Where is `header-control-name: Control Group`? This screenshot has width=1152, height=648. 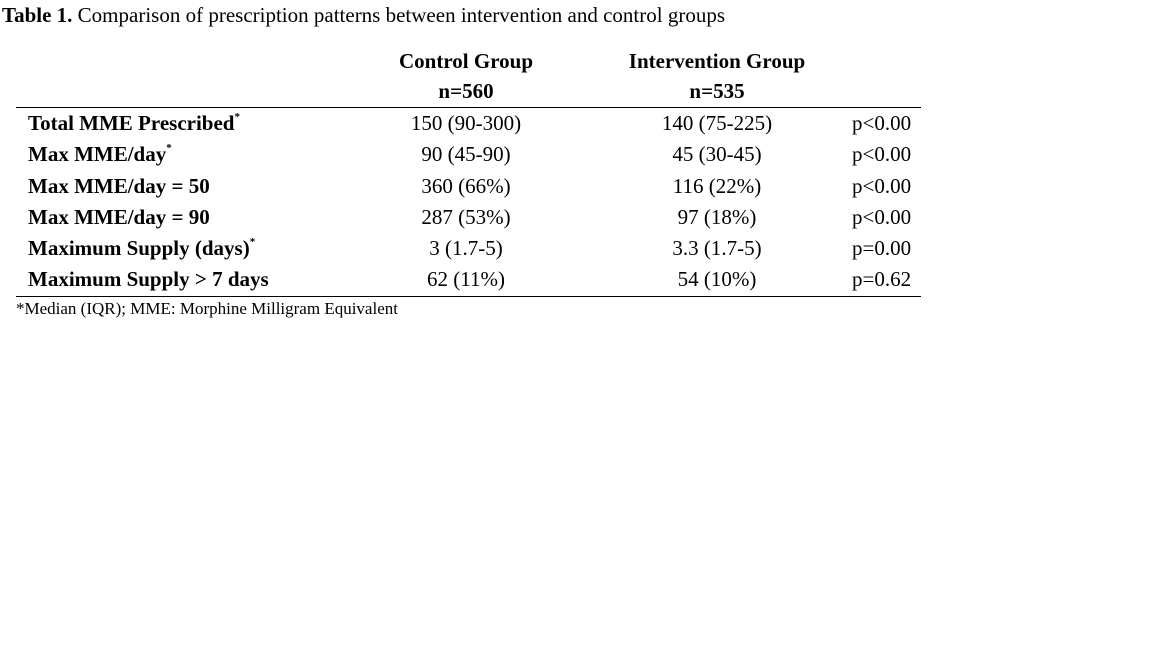
header-control-name: Control Group is located at coordinates (466, 61).